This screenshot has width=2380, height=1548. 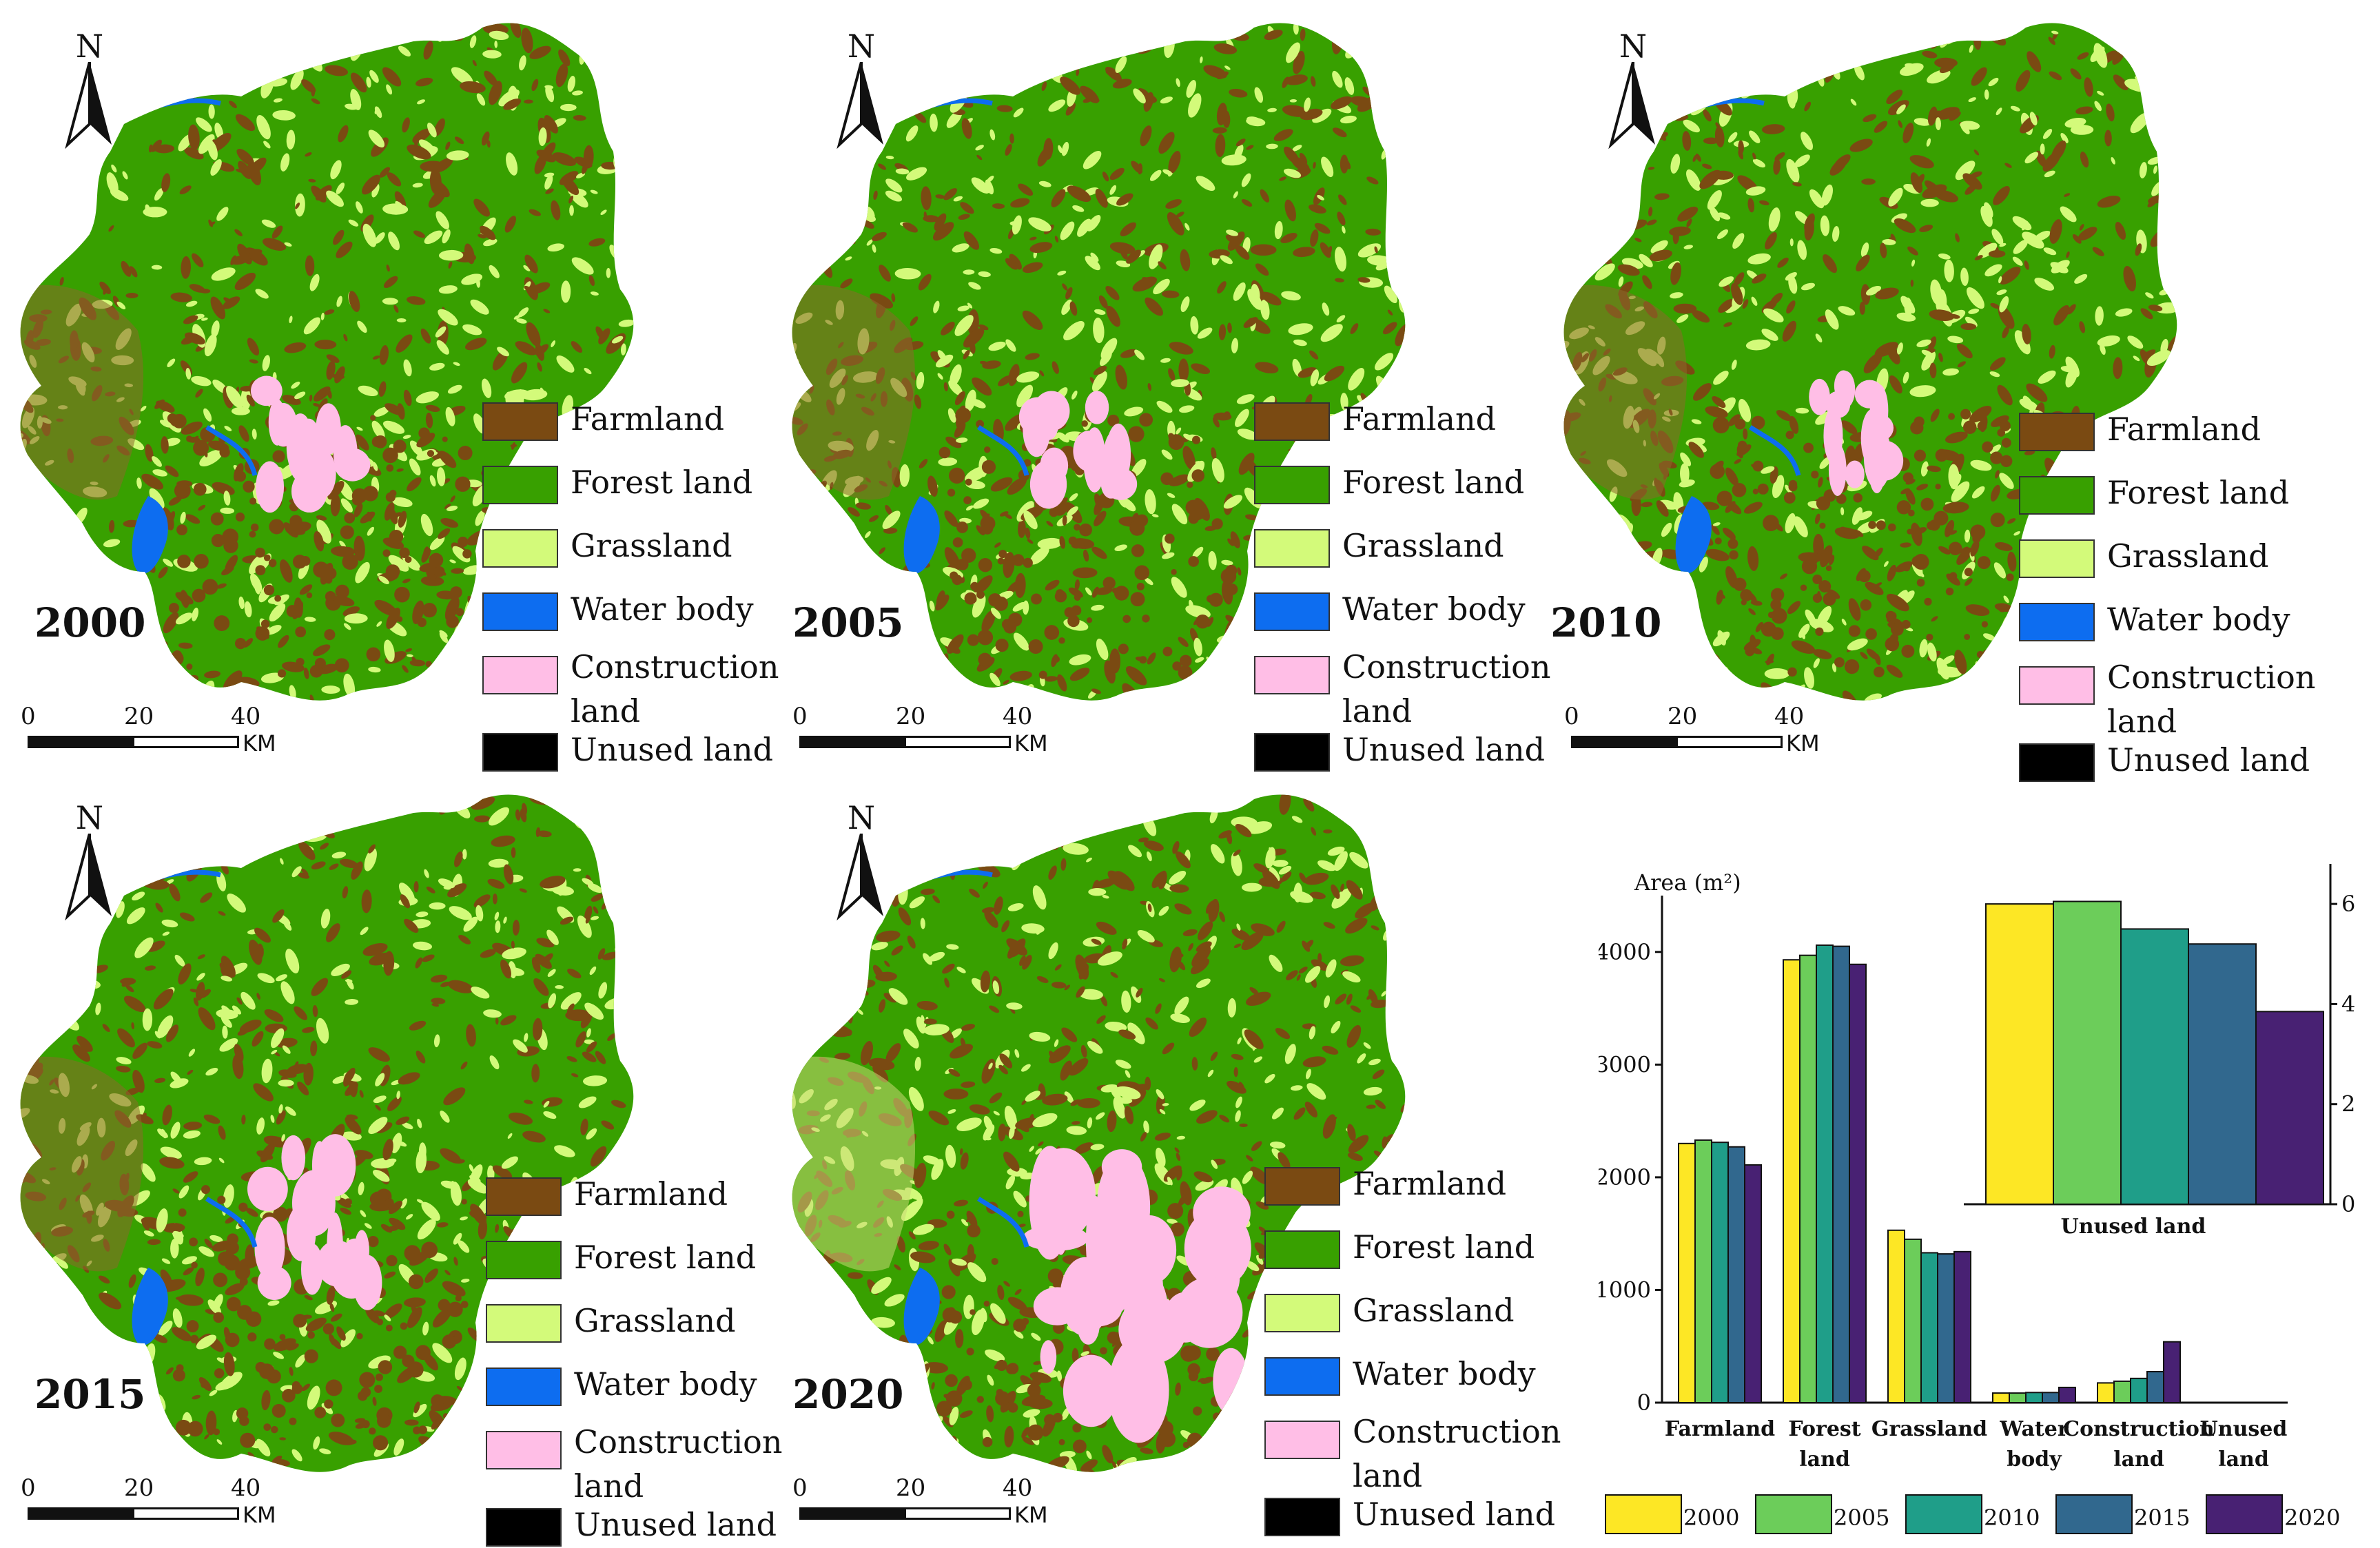 What do you see at coordinates (277, 422) in the screenshot?
I see `construction-patch` at bounding box center [277, 422].